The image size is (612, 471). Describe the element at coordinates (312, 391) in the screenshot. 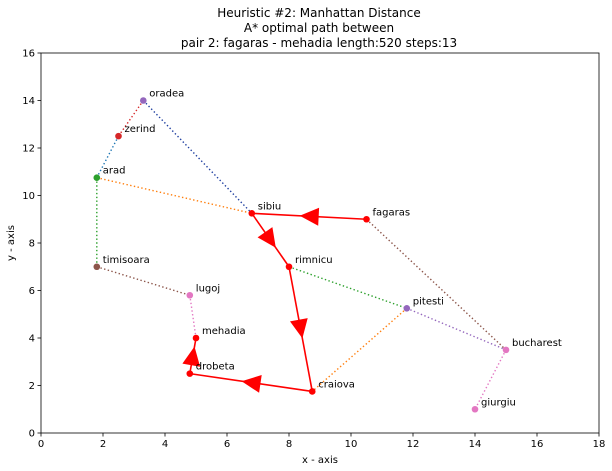

I see `city-point-craiova` at that location.